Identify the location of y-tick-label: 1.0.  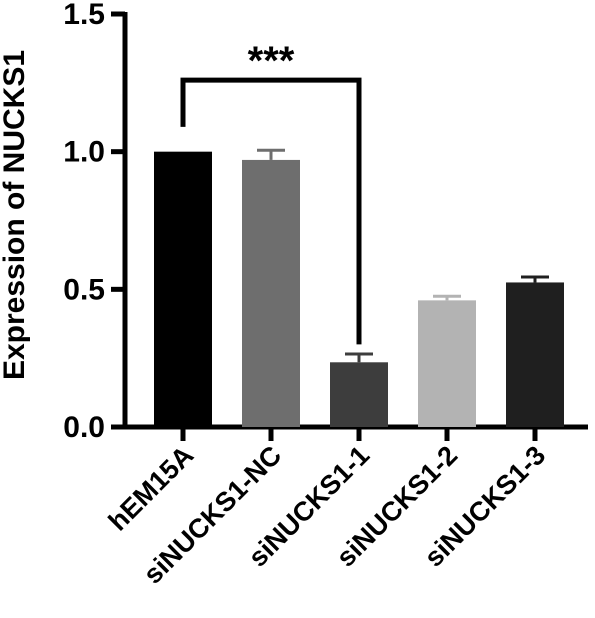
(84, 152).